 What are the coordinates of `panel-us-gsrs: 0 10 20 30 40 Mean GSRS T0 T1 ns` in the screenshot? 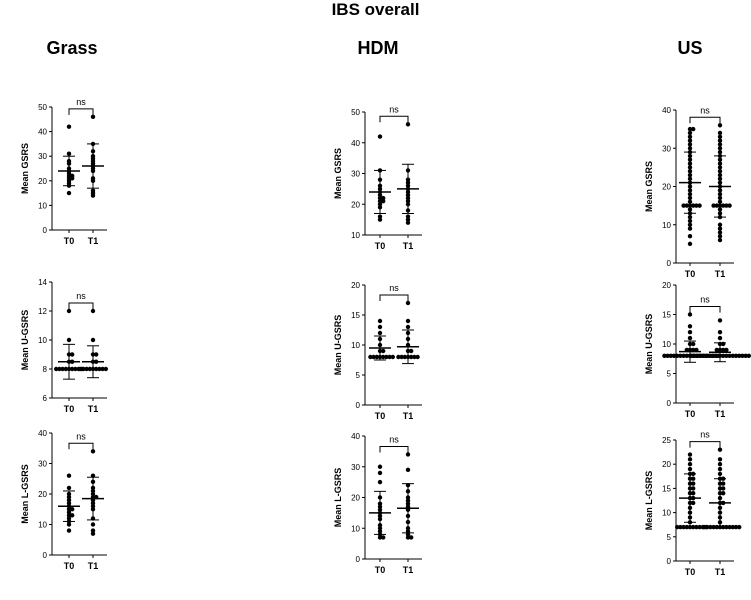 It's located at (689, 192).